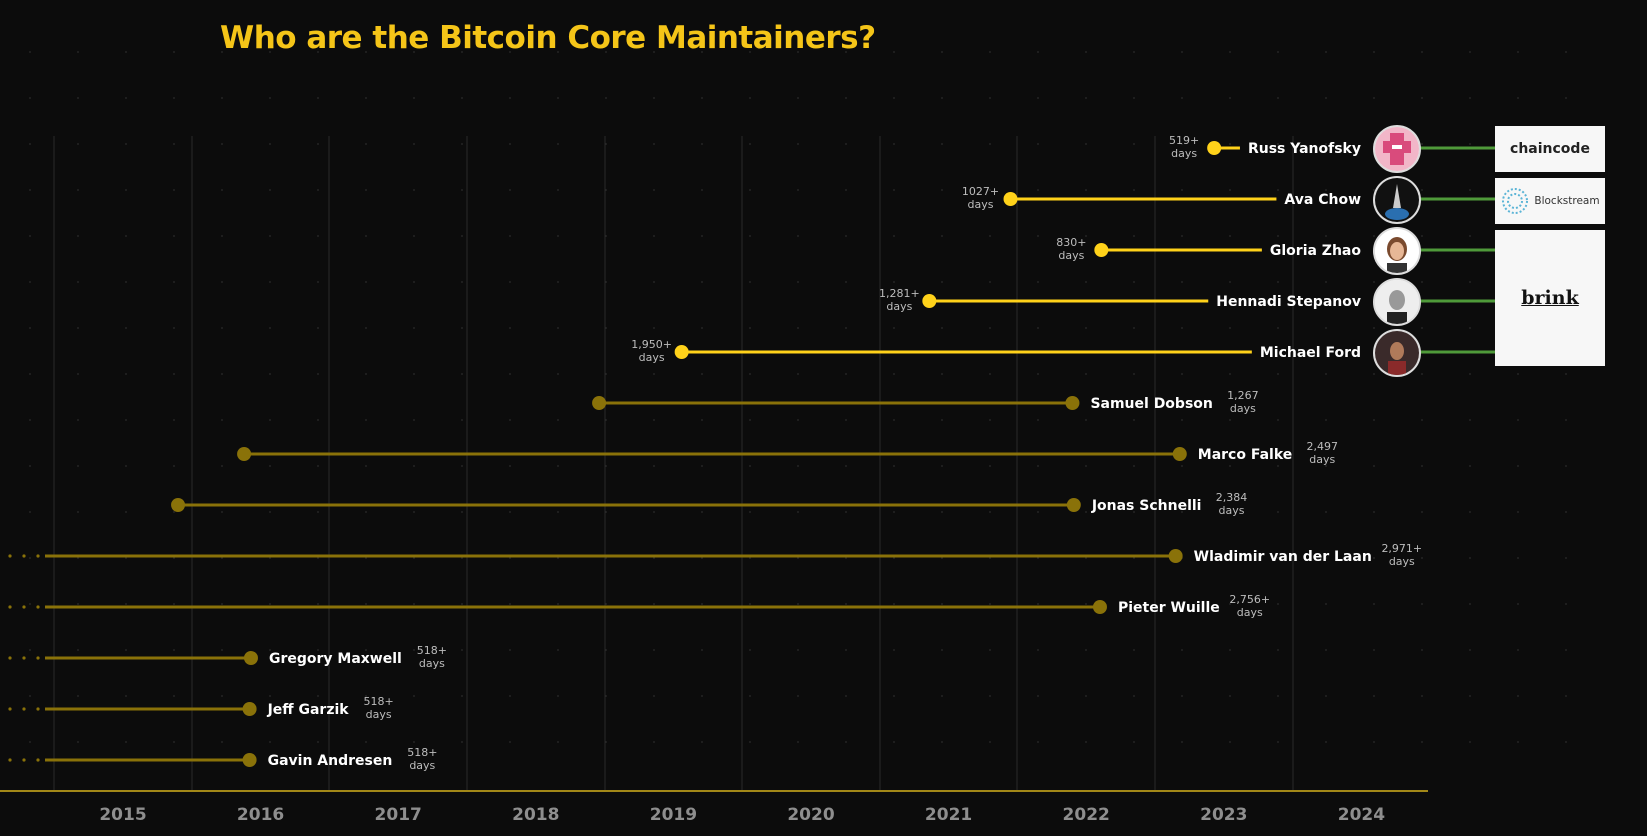 The image size is (1647, 836). I want to click on end-dot-jonas-schnelli, so click(1073, 505).